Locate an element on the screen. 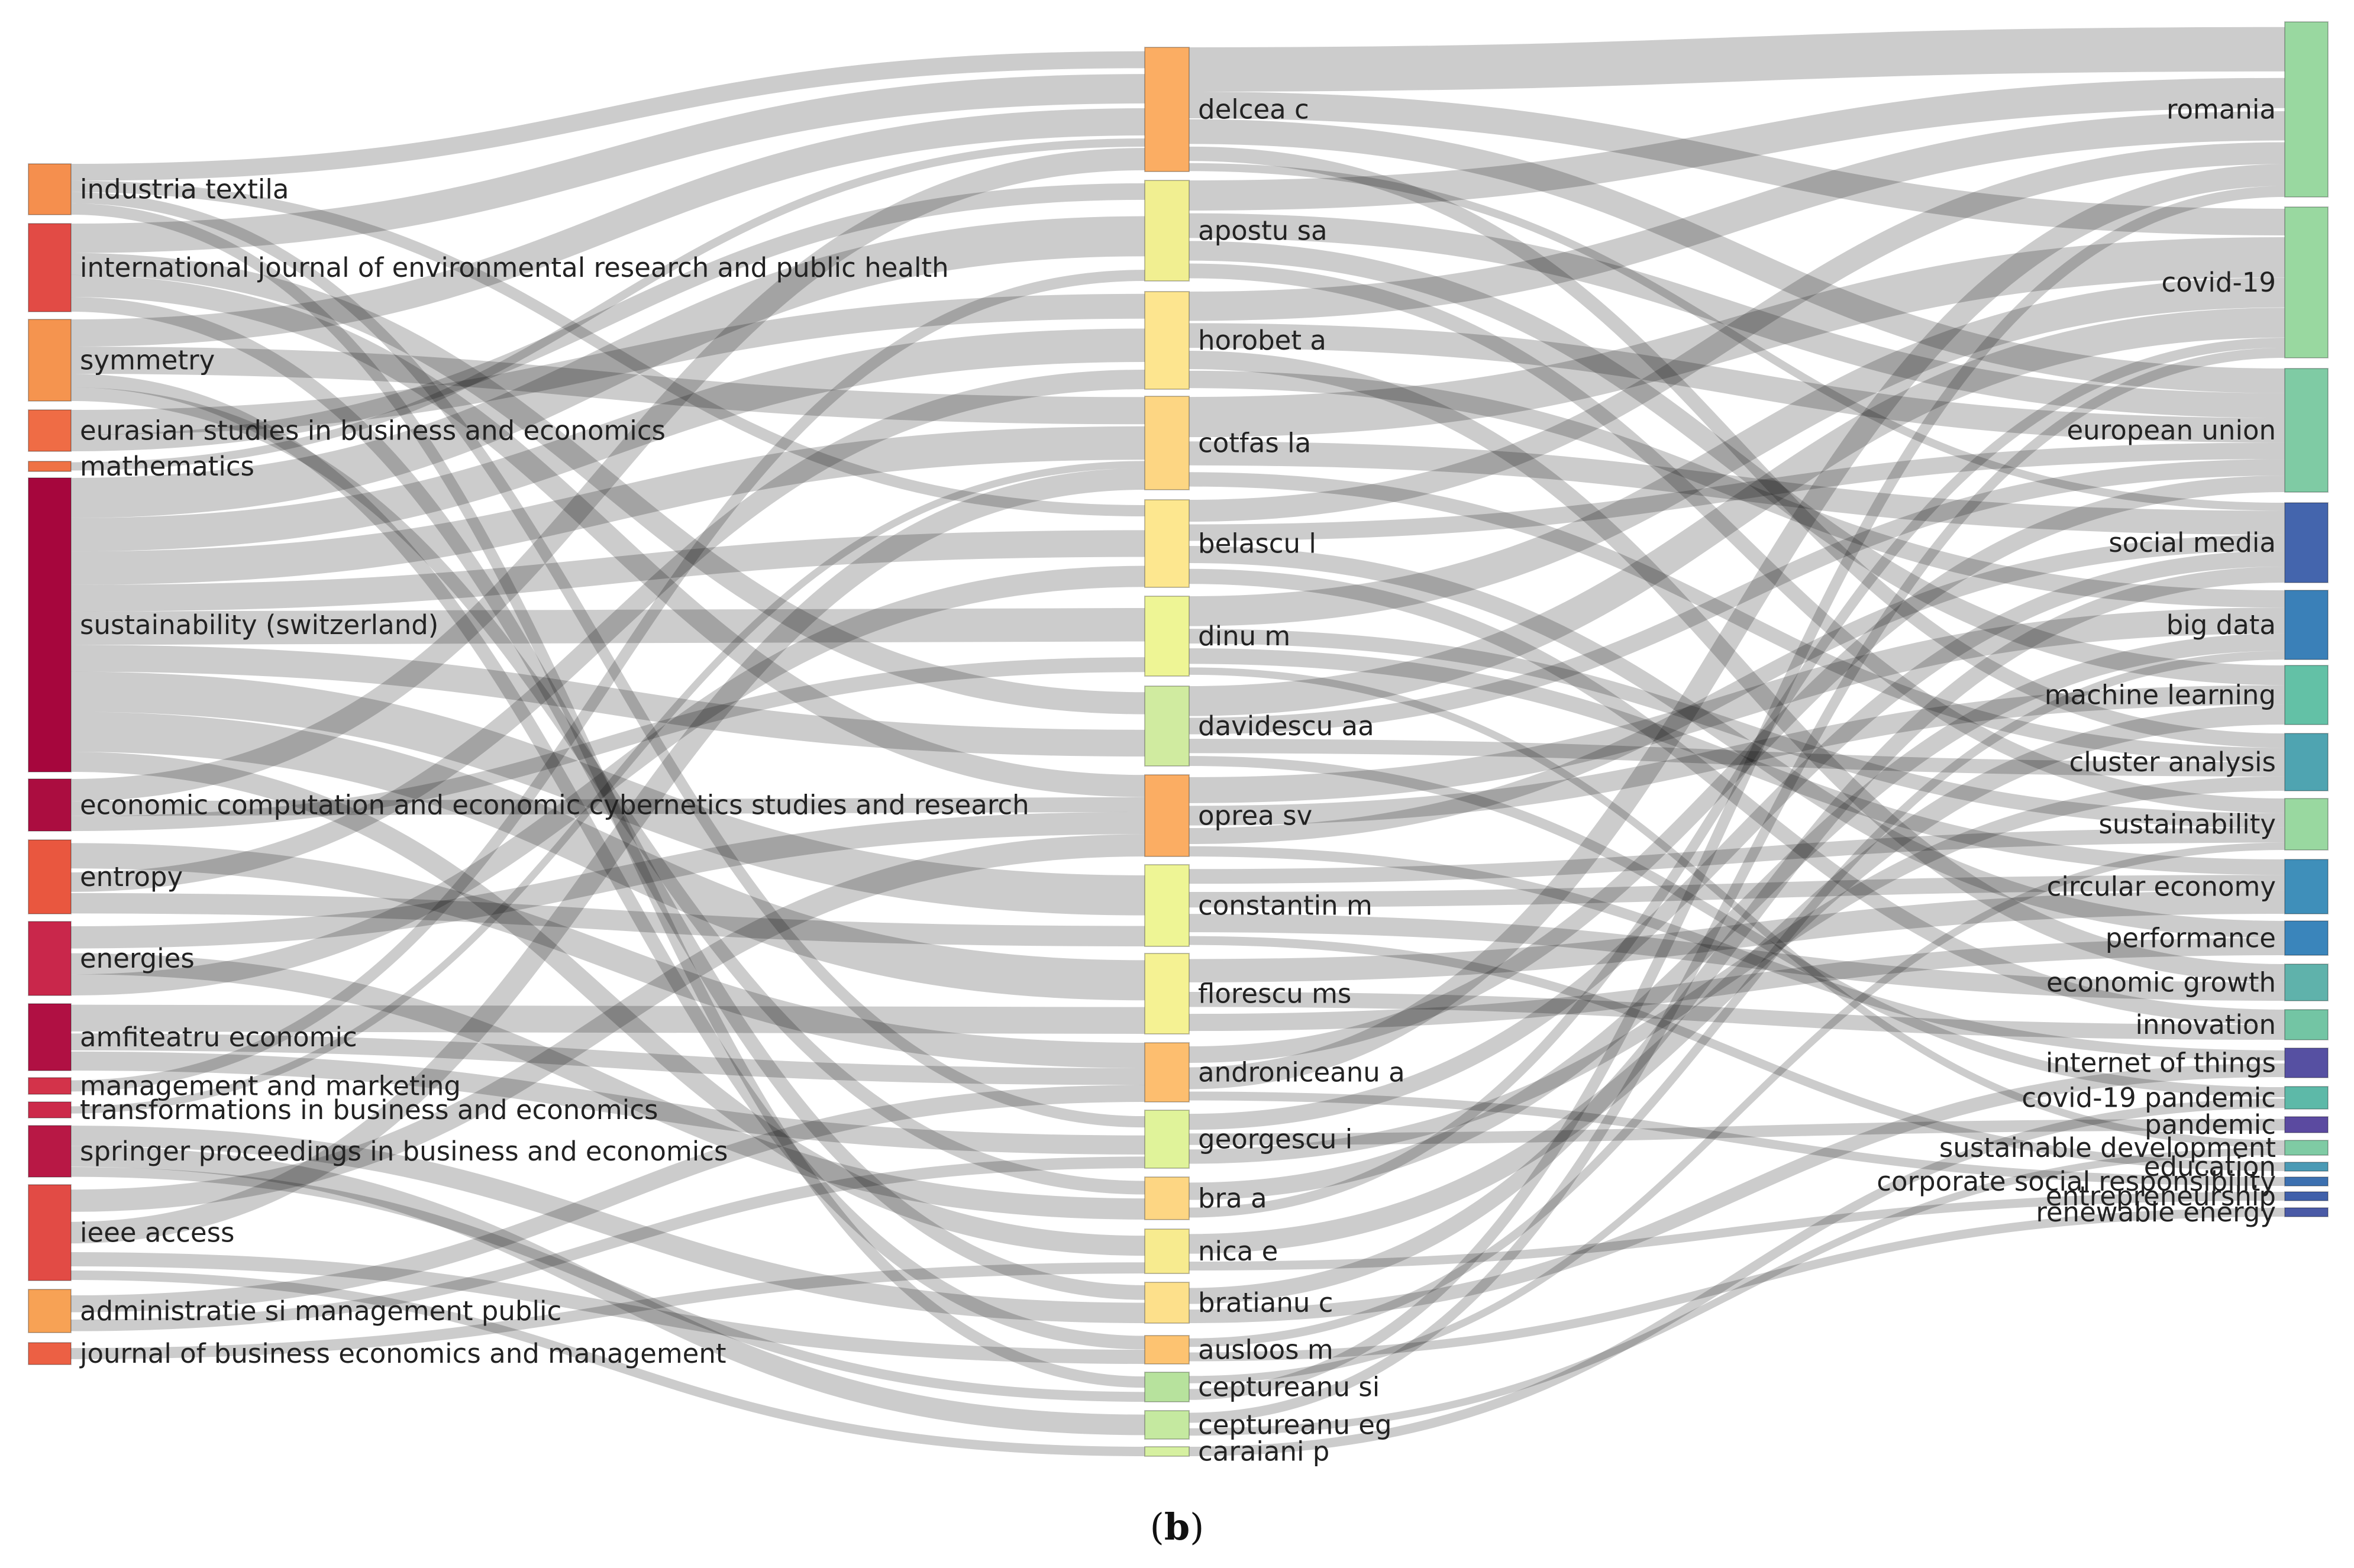 Image resolution: width=2354 pixels, height=1568 pixels. keyword-label-9: performance is located at coordinates (2191, 938).